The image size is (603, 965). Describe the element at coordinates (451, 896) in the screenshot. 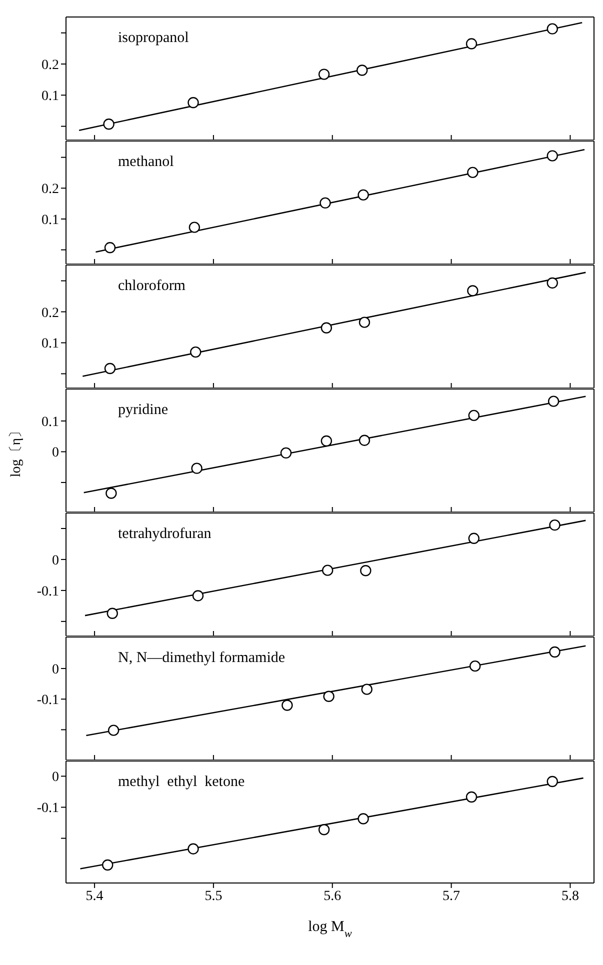

I see `x-tick-label: 5.7` at that location.